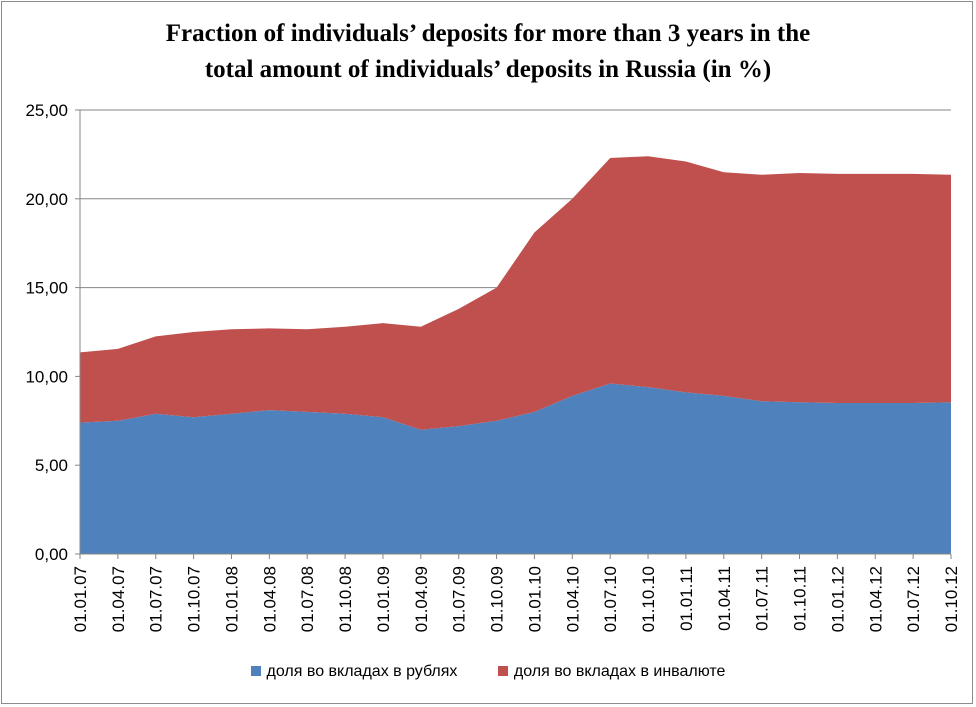  What do you see at coordinates (383, 599) in the screenshot?
I see `x-tick-label: 01.01.09` at bounding box center [383, 599].